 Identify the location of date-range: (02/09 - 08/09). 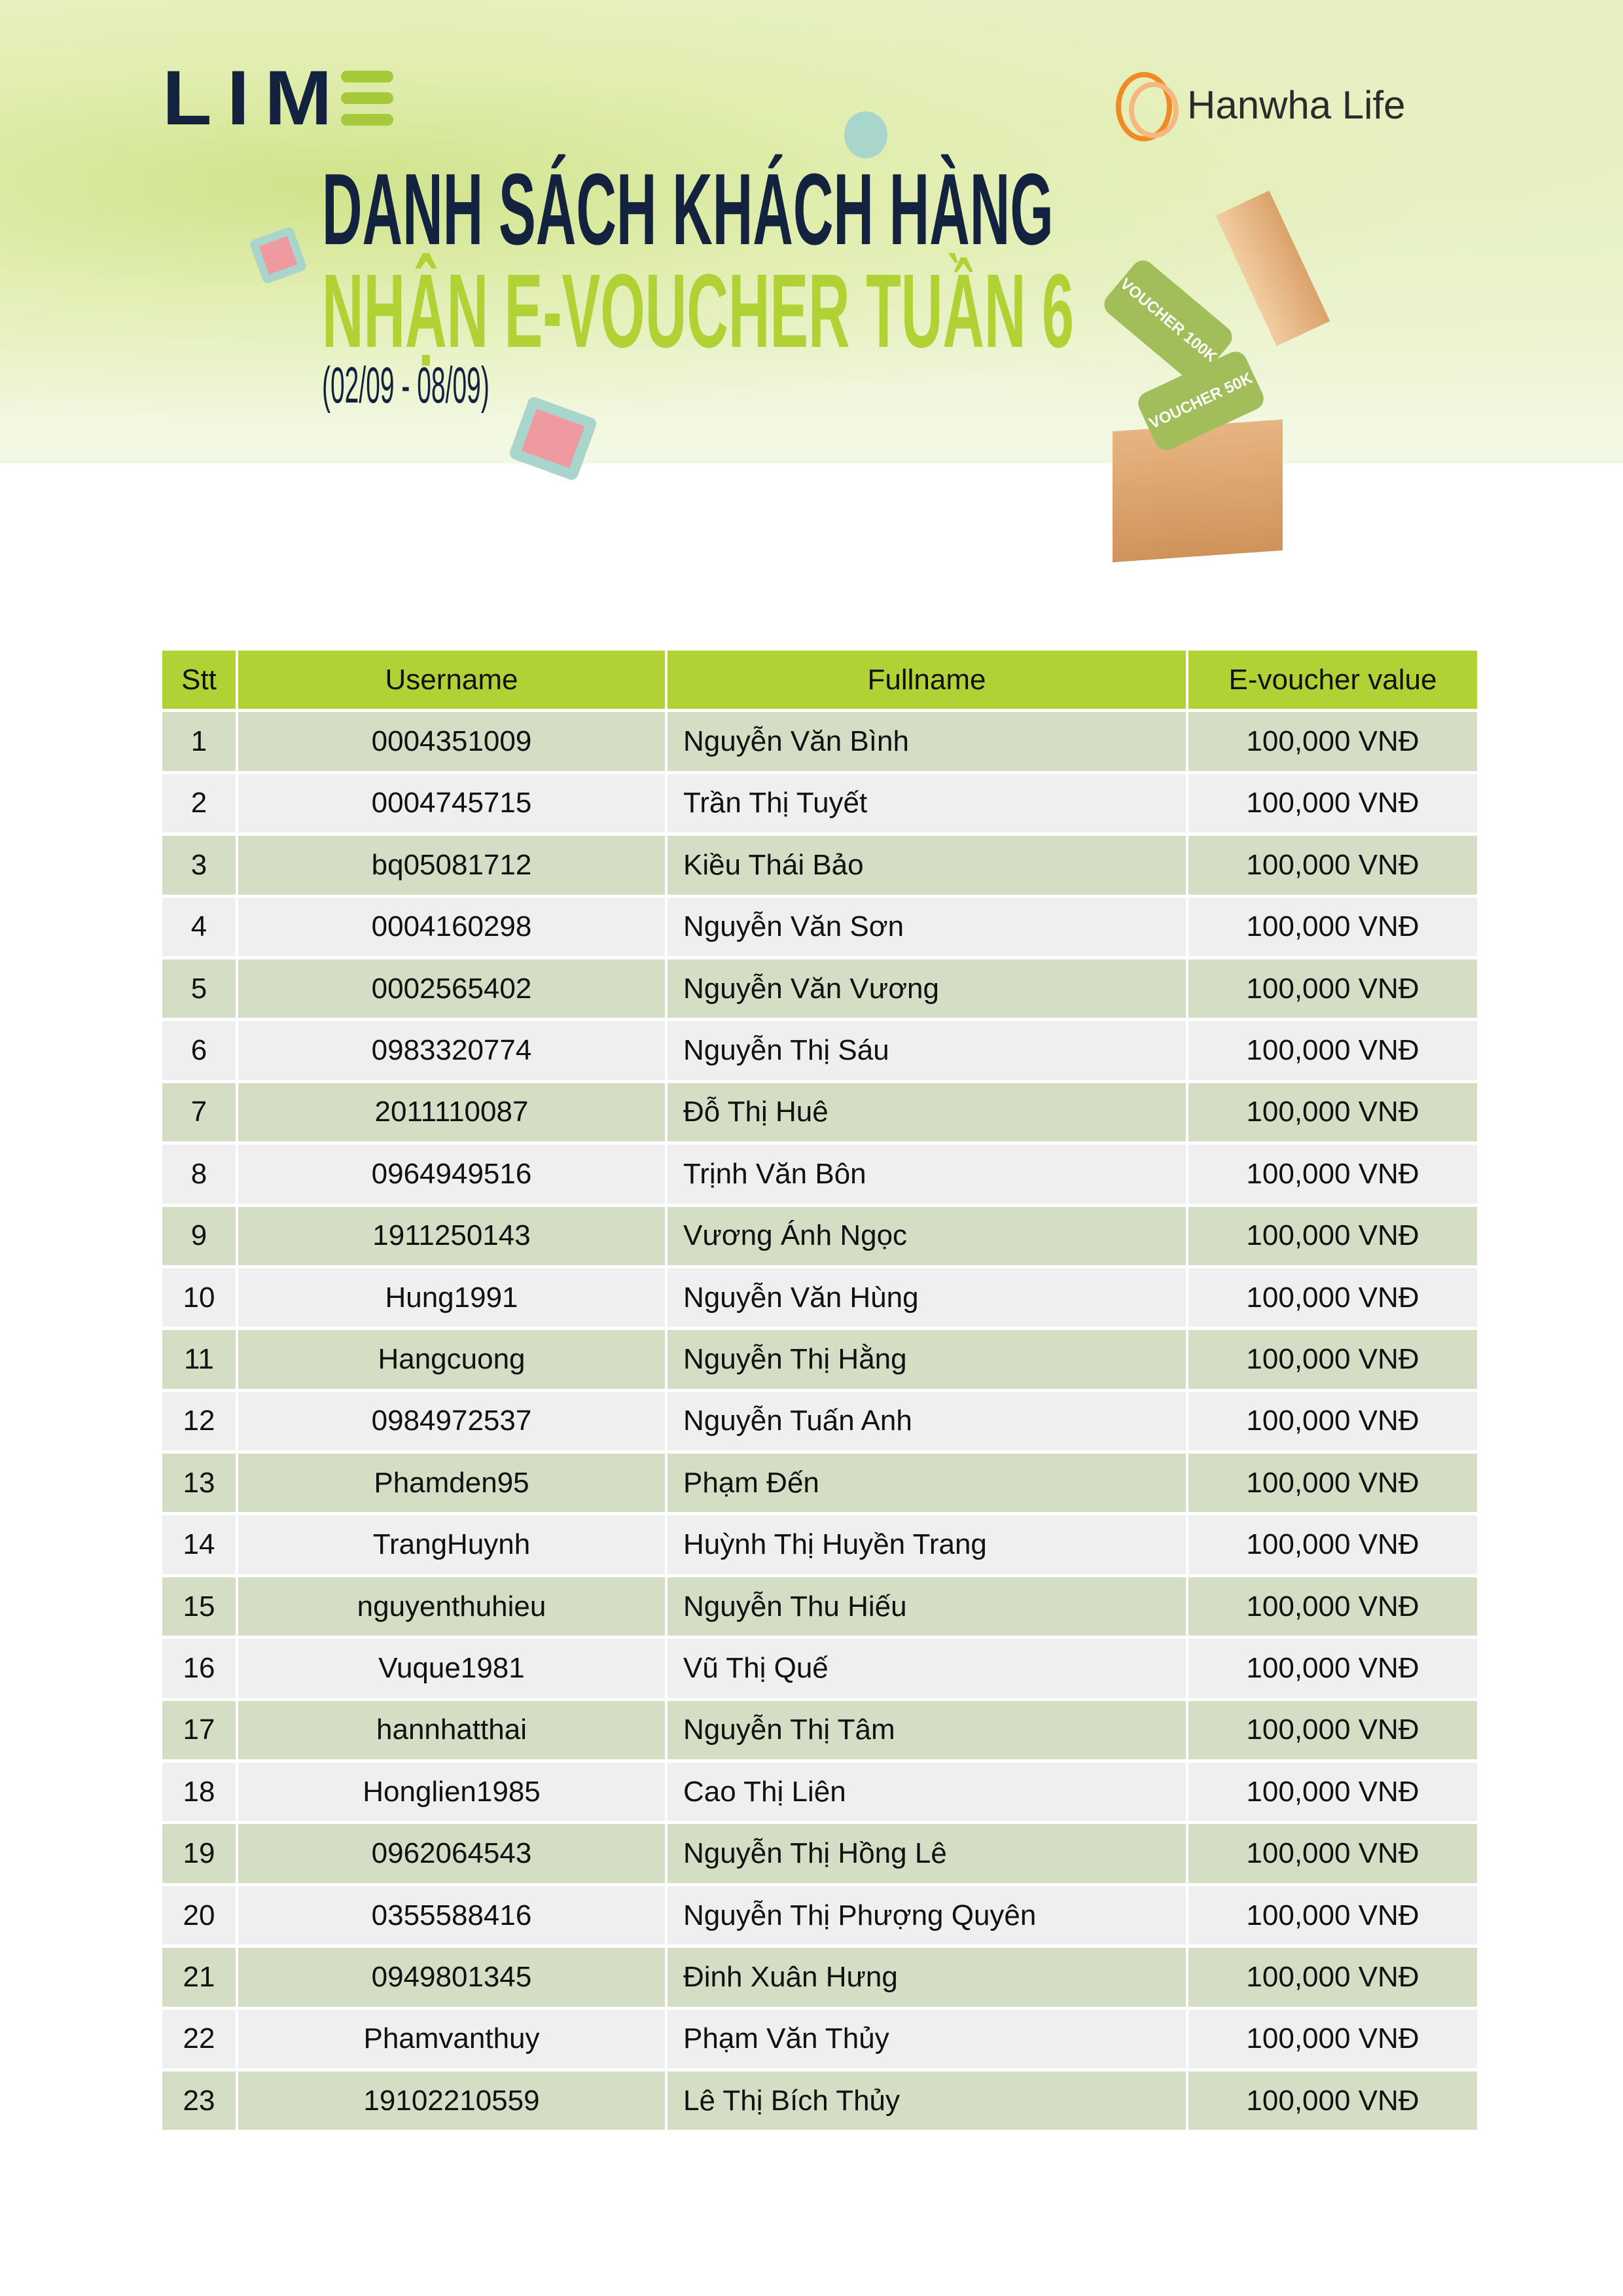
(406, 385).